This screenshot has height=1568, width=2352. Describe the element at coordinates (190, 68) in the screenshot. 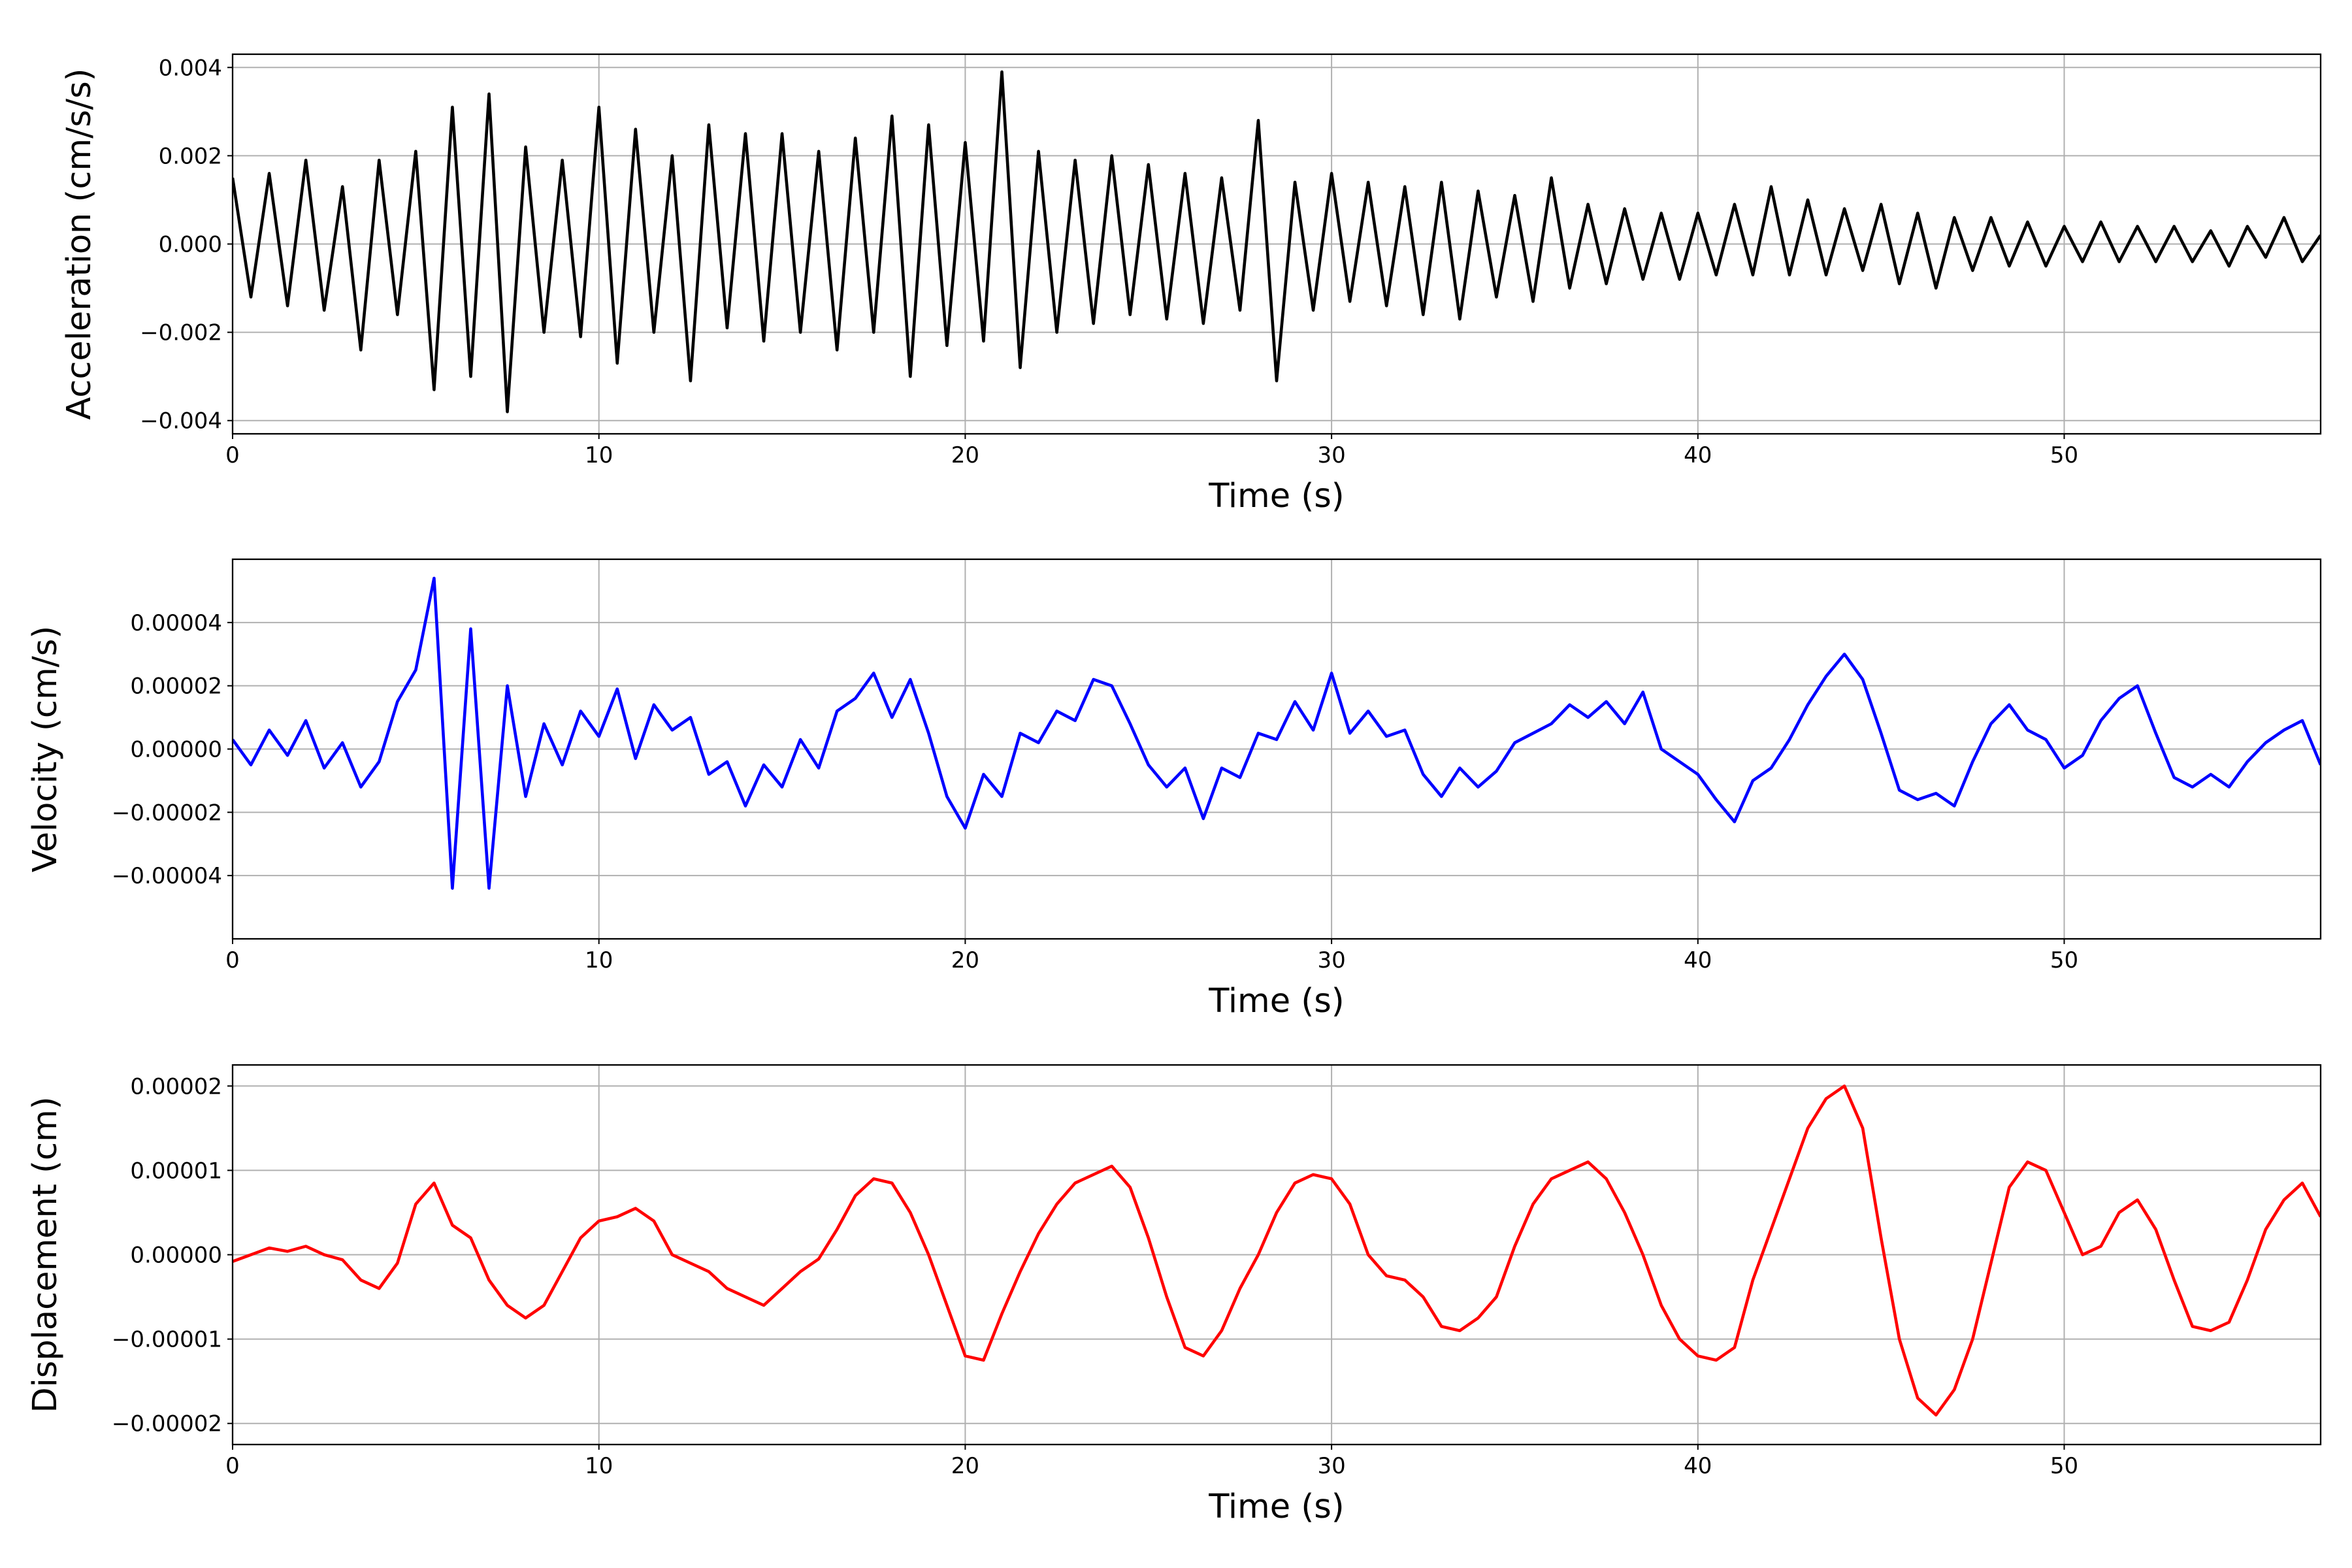

I see `y-tick-label: 0.004` at that location.